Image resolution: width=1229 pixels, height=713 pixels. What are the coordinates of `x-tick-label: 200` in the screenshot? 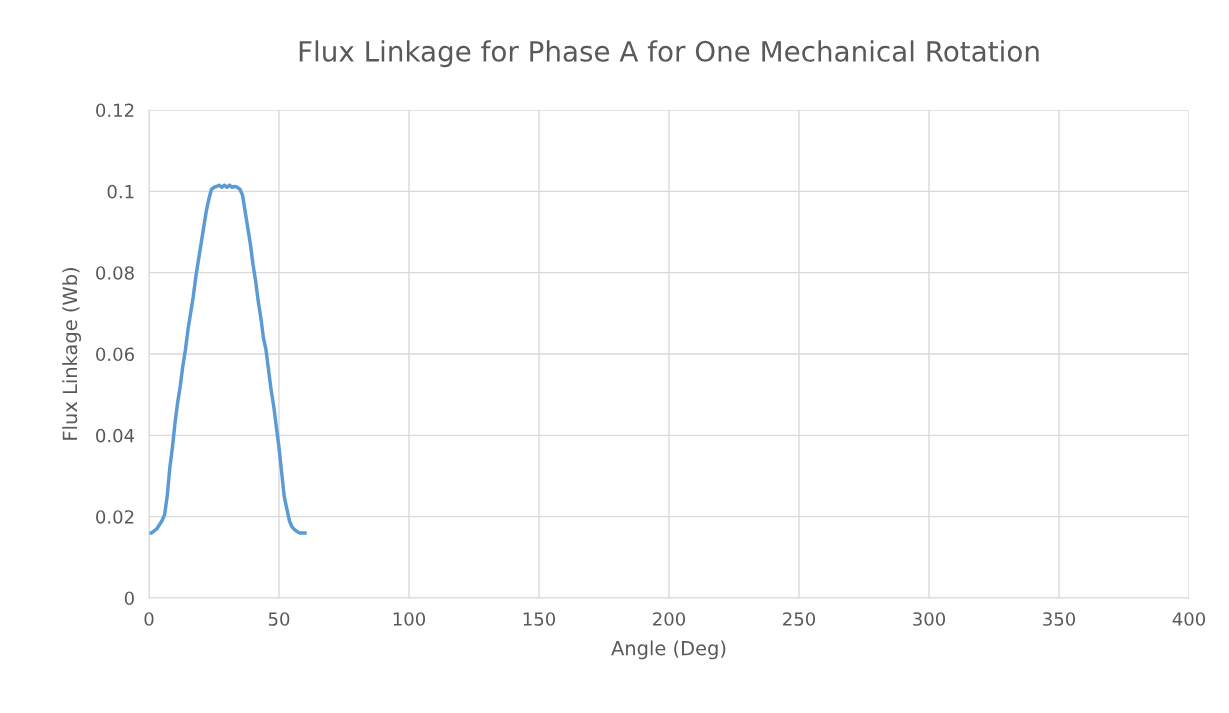 It's located at (669, 619).